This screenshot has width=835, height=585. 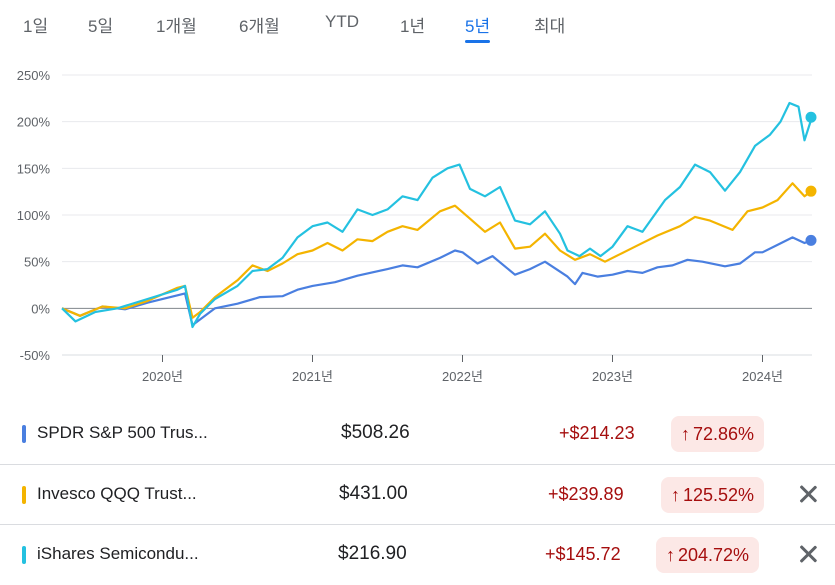 I want to click on tab-6m: 6개월, so click(x=259, y=26).